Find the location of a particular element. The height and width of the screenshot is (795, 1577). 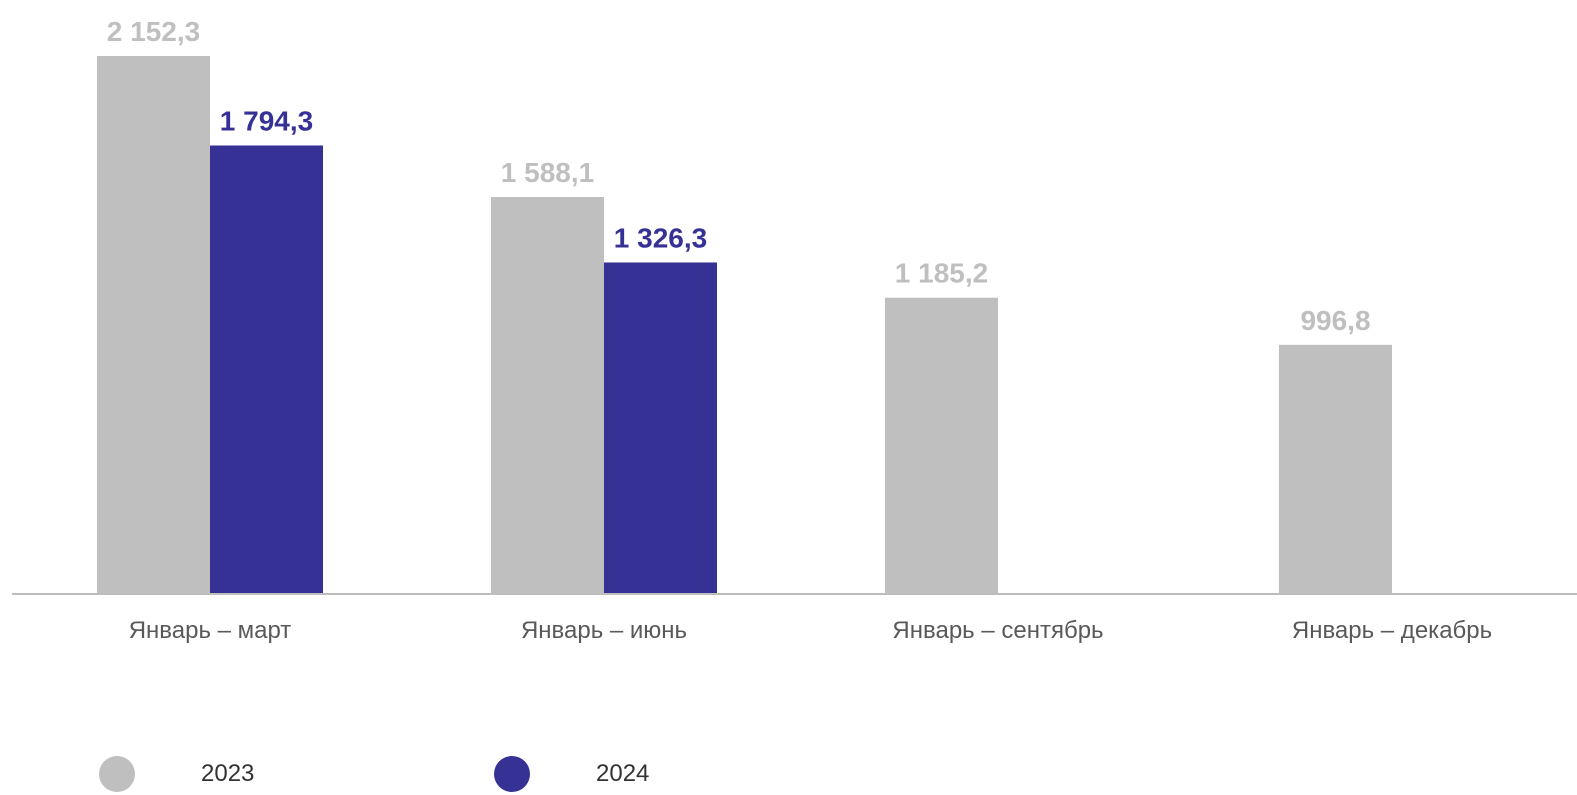

x-tick-label-1: Январь – март is located at coordinates (210, 630).